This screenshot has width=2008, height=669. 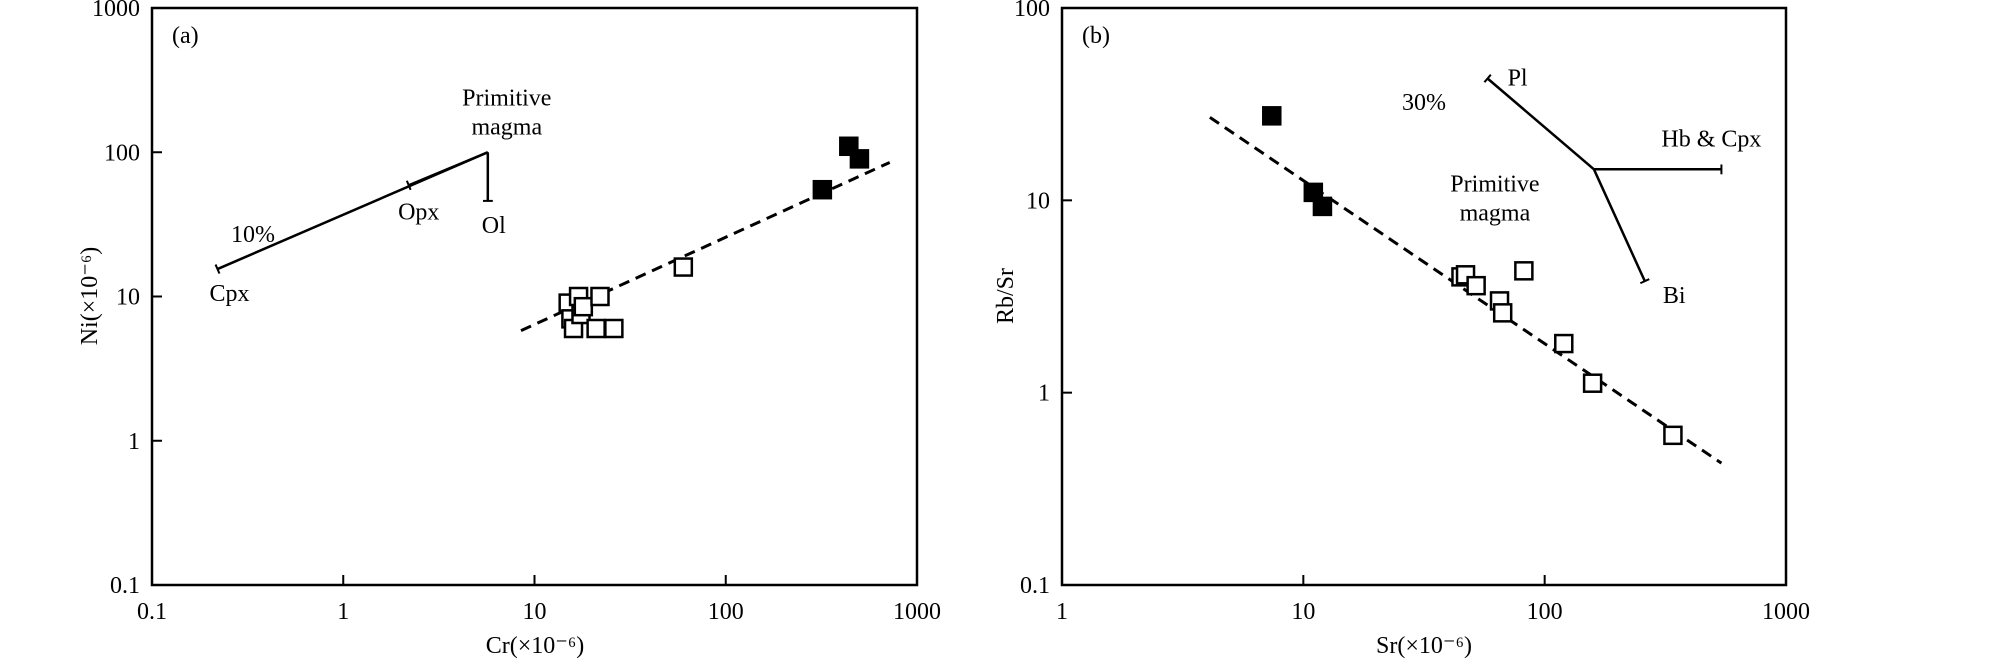 What do you see at coordinates (506, 98) in the screenshot?
I see `panel-a-origin-label: Primitive` at bounding box center [506, 98].